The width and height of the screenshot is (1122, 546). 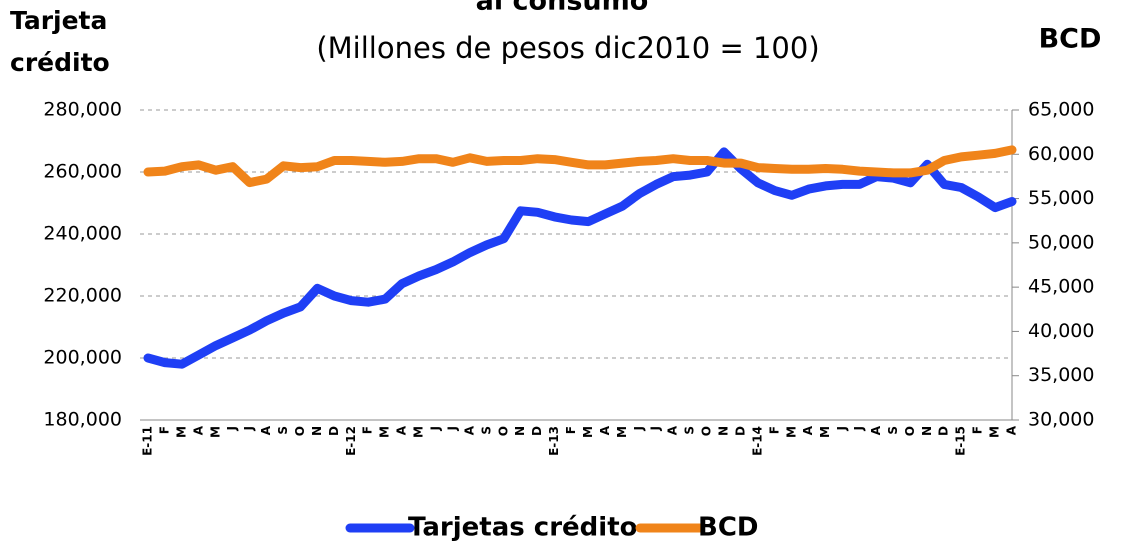 I want to click on x-tick-label: E-14, so click(x=757, y=441).